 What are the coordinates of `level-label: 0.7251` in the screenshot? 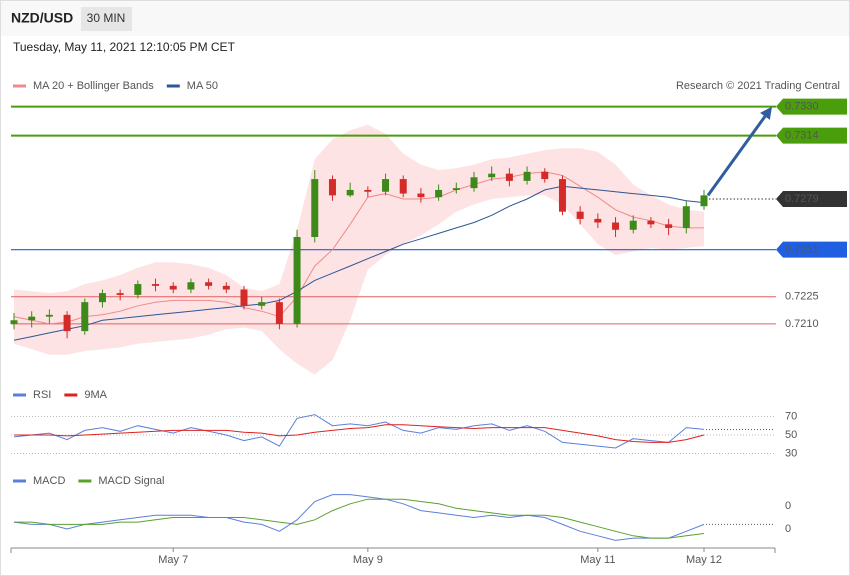 It's located at (802, 250).